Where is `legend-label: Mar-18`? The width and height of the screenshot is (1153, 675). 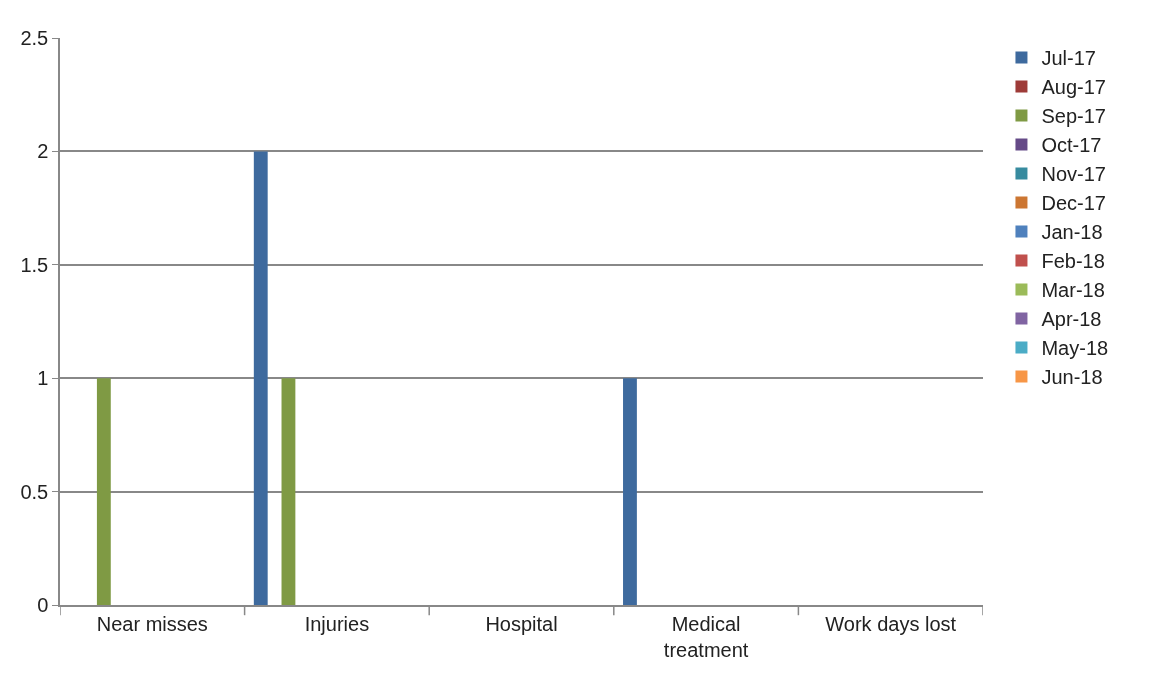
legend-label: Mar-18 is located at coordinates (1073, 290).